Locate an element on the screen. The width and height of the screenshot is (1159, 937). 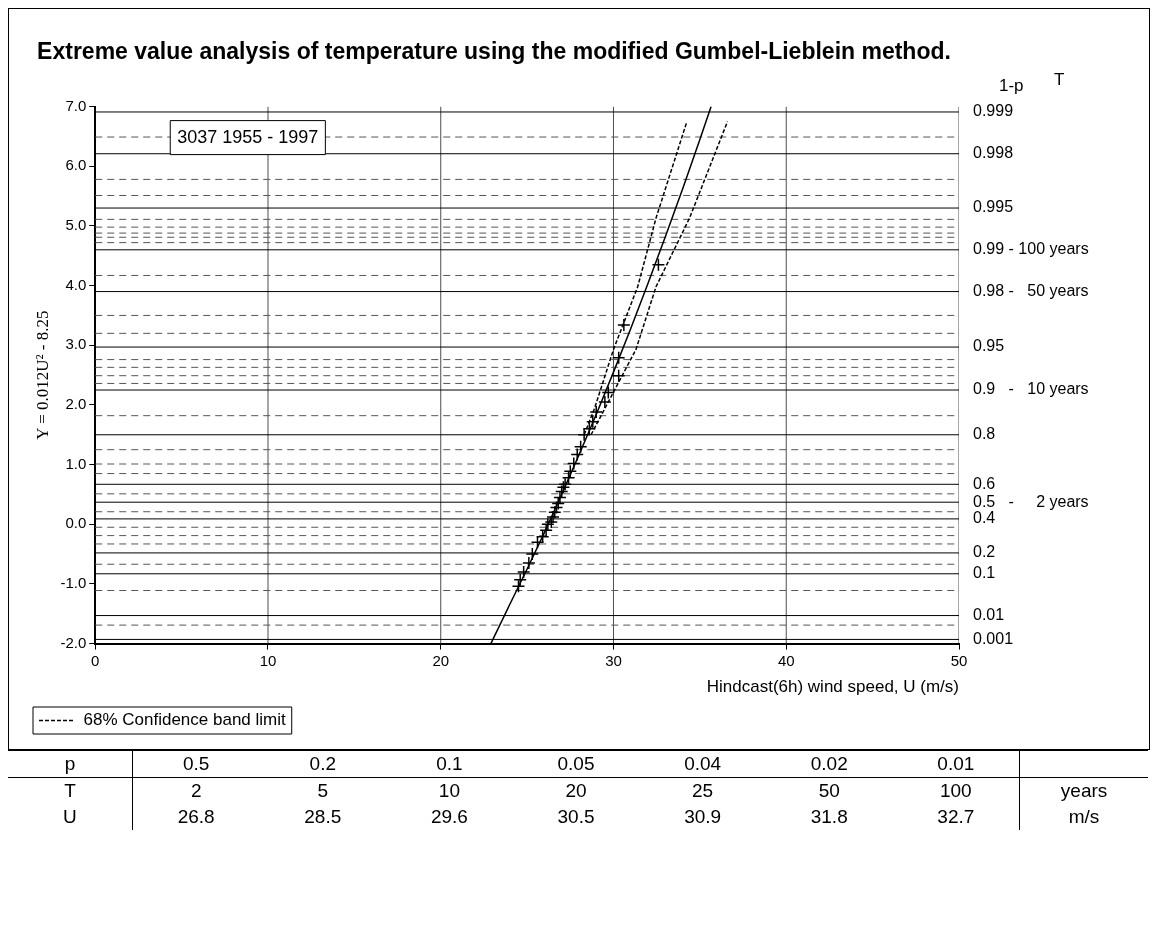
category-label: T is located at coordinates (70, 790).